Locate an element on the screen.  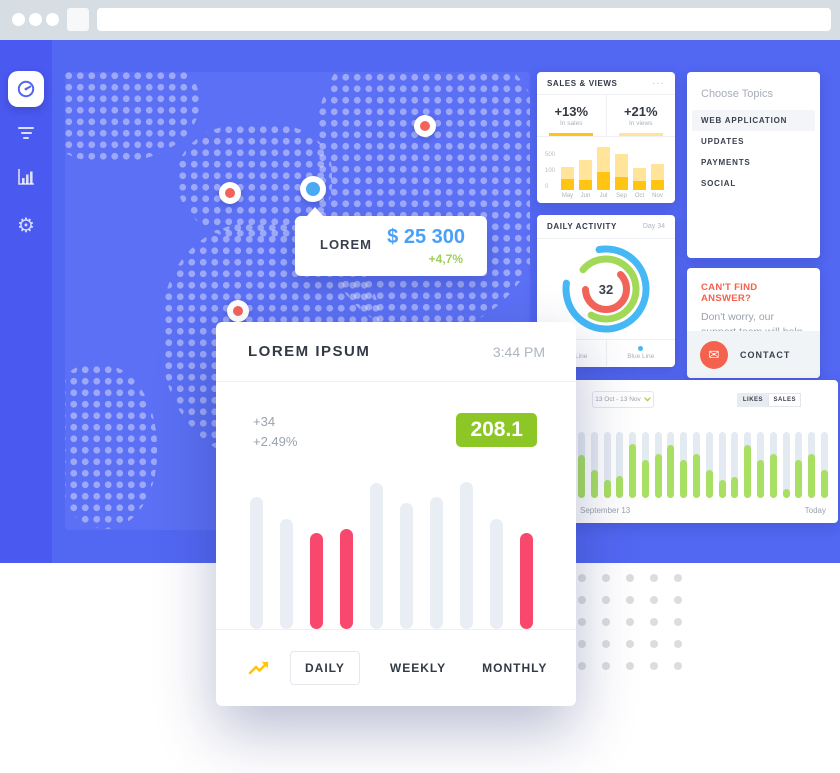
month-label: Jul is located at coordinates (603, 196).